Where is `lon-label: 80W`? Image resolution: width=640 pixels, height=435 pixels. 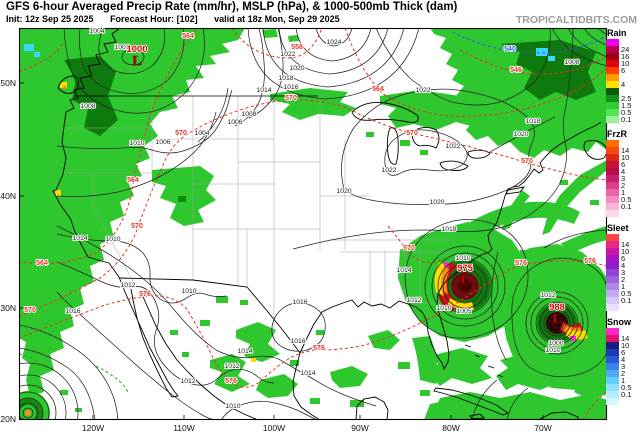 lon-label: 80W is located at coordinates (450, 428).